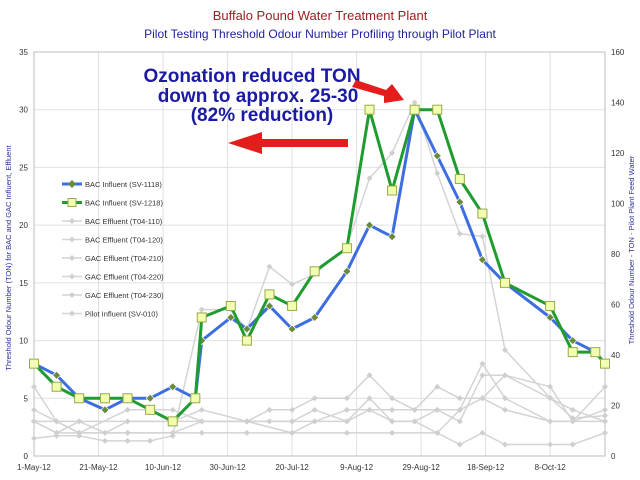  Describe the element at coordinates (34, 467) in the screenshot. I see `x-tick-label: 1-May-12` at that location.